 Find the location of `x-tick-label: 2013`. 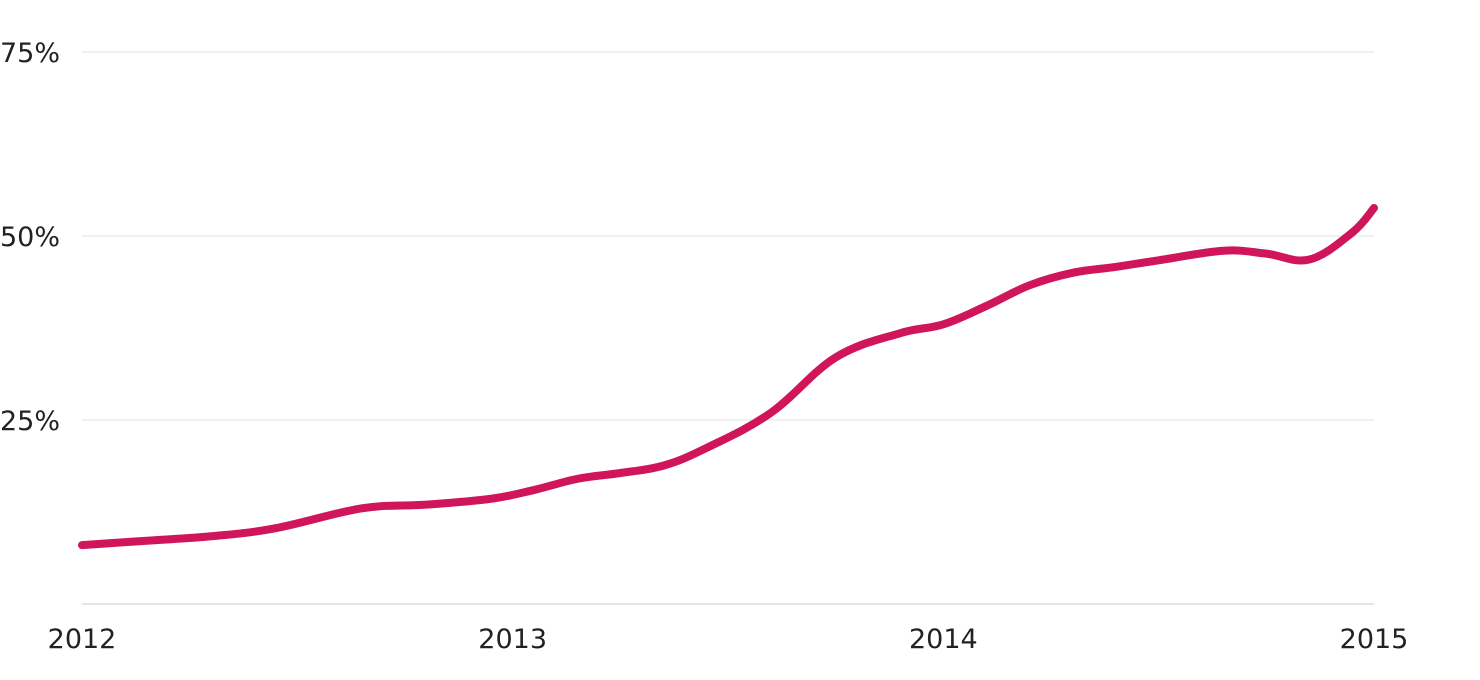

x-tick-label: 2013 is located at coordinates (512, 639).